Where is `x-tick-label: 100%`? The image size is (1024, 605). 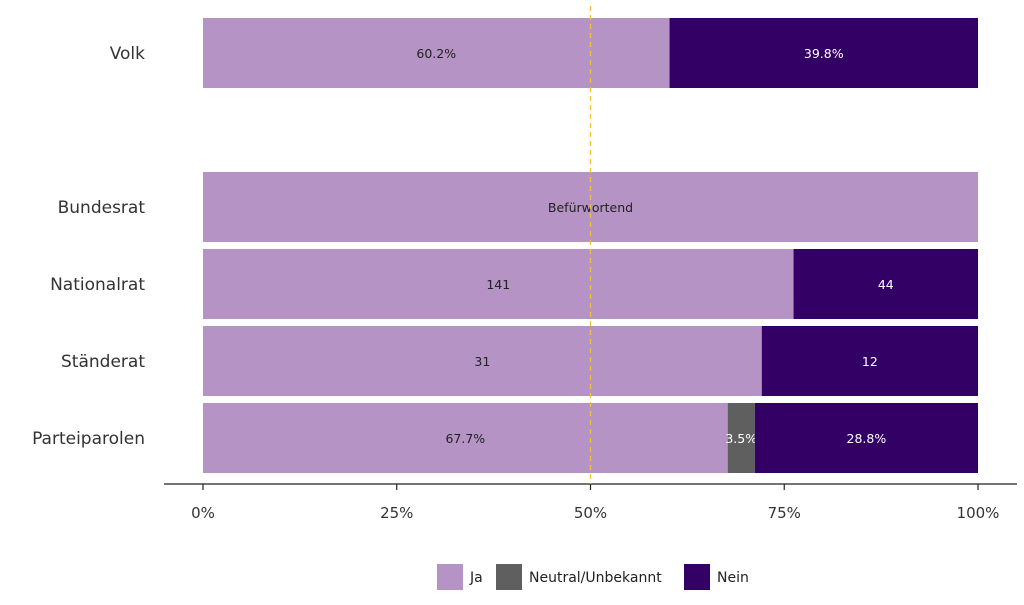
x-tick-label: 100% is located at coordinates (978, 513).